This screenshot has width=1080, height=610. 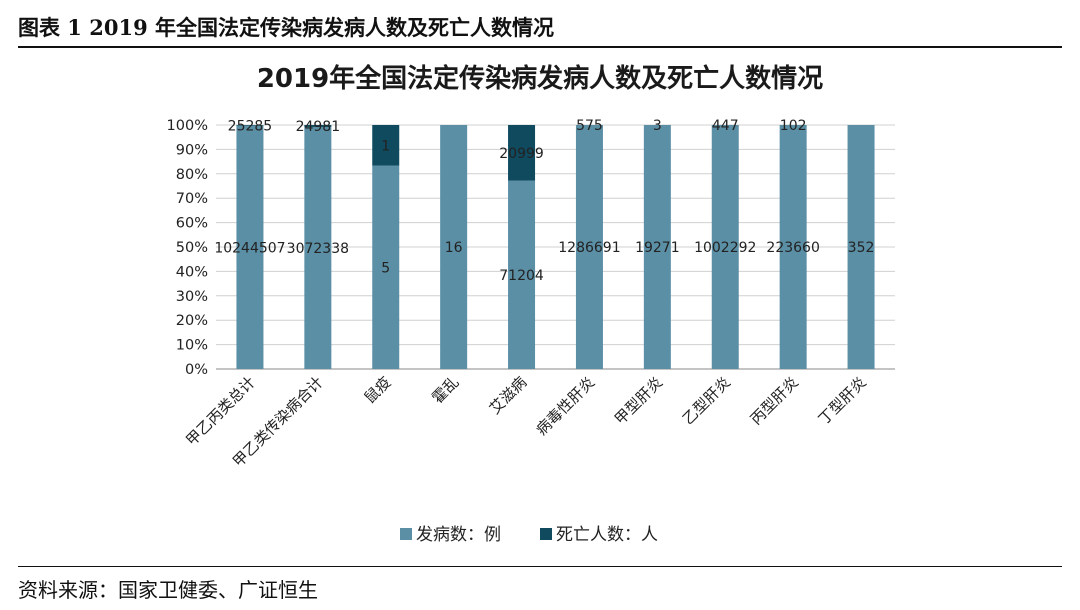 What do you see at coordinates (546, 534) in the screenshot?
I see `legend-swatch-death` at bounding box center [546, 534].